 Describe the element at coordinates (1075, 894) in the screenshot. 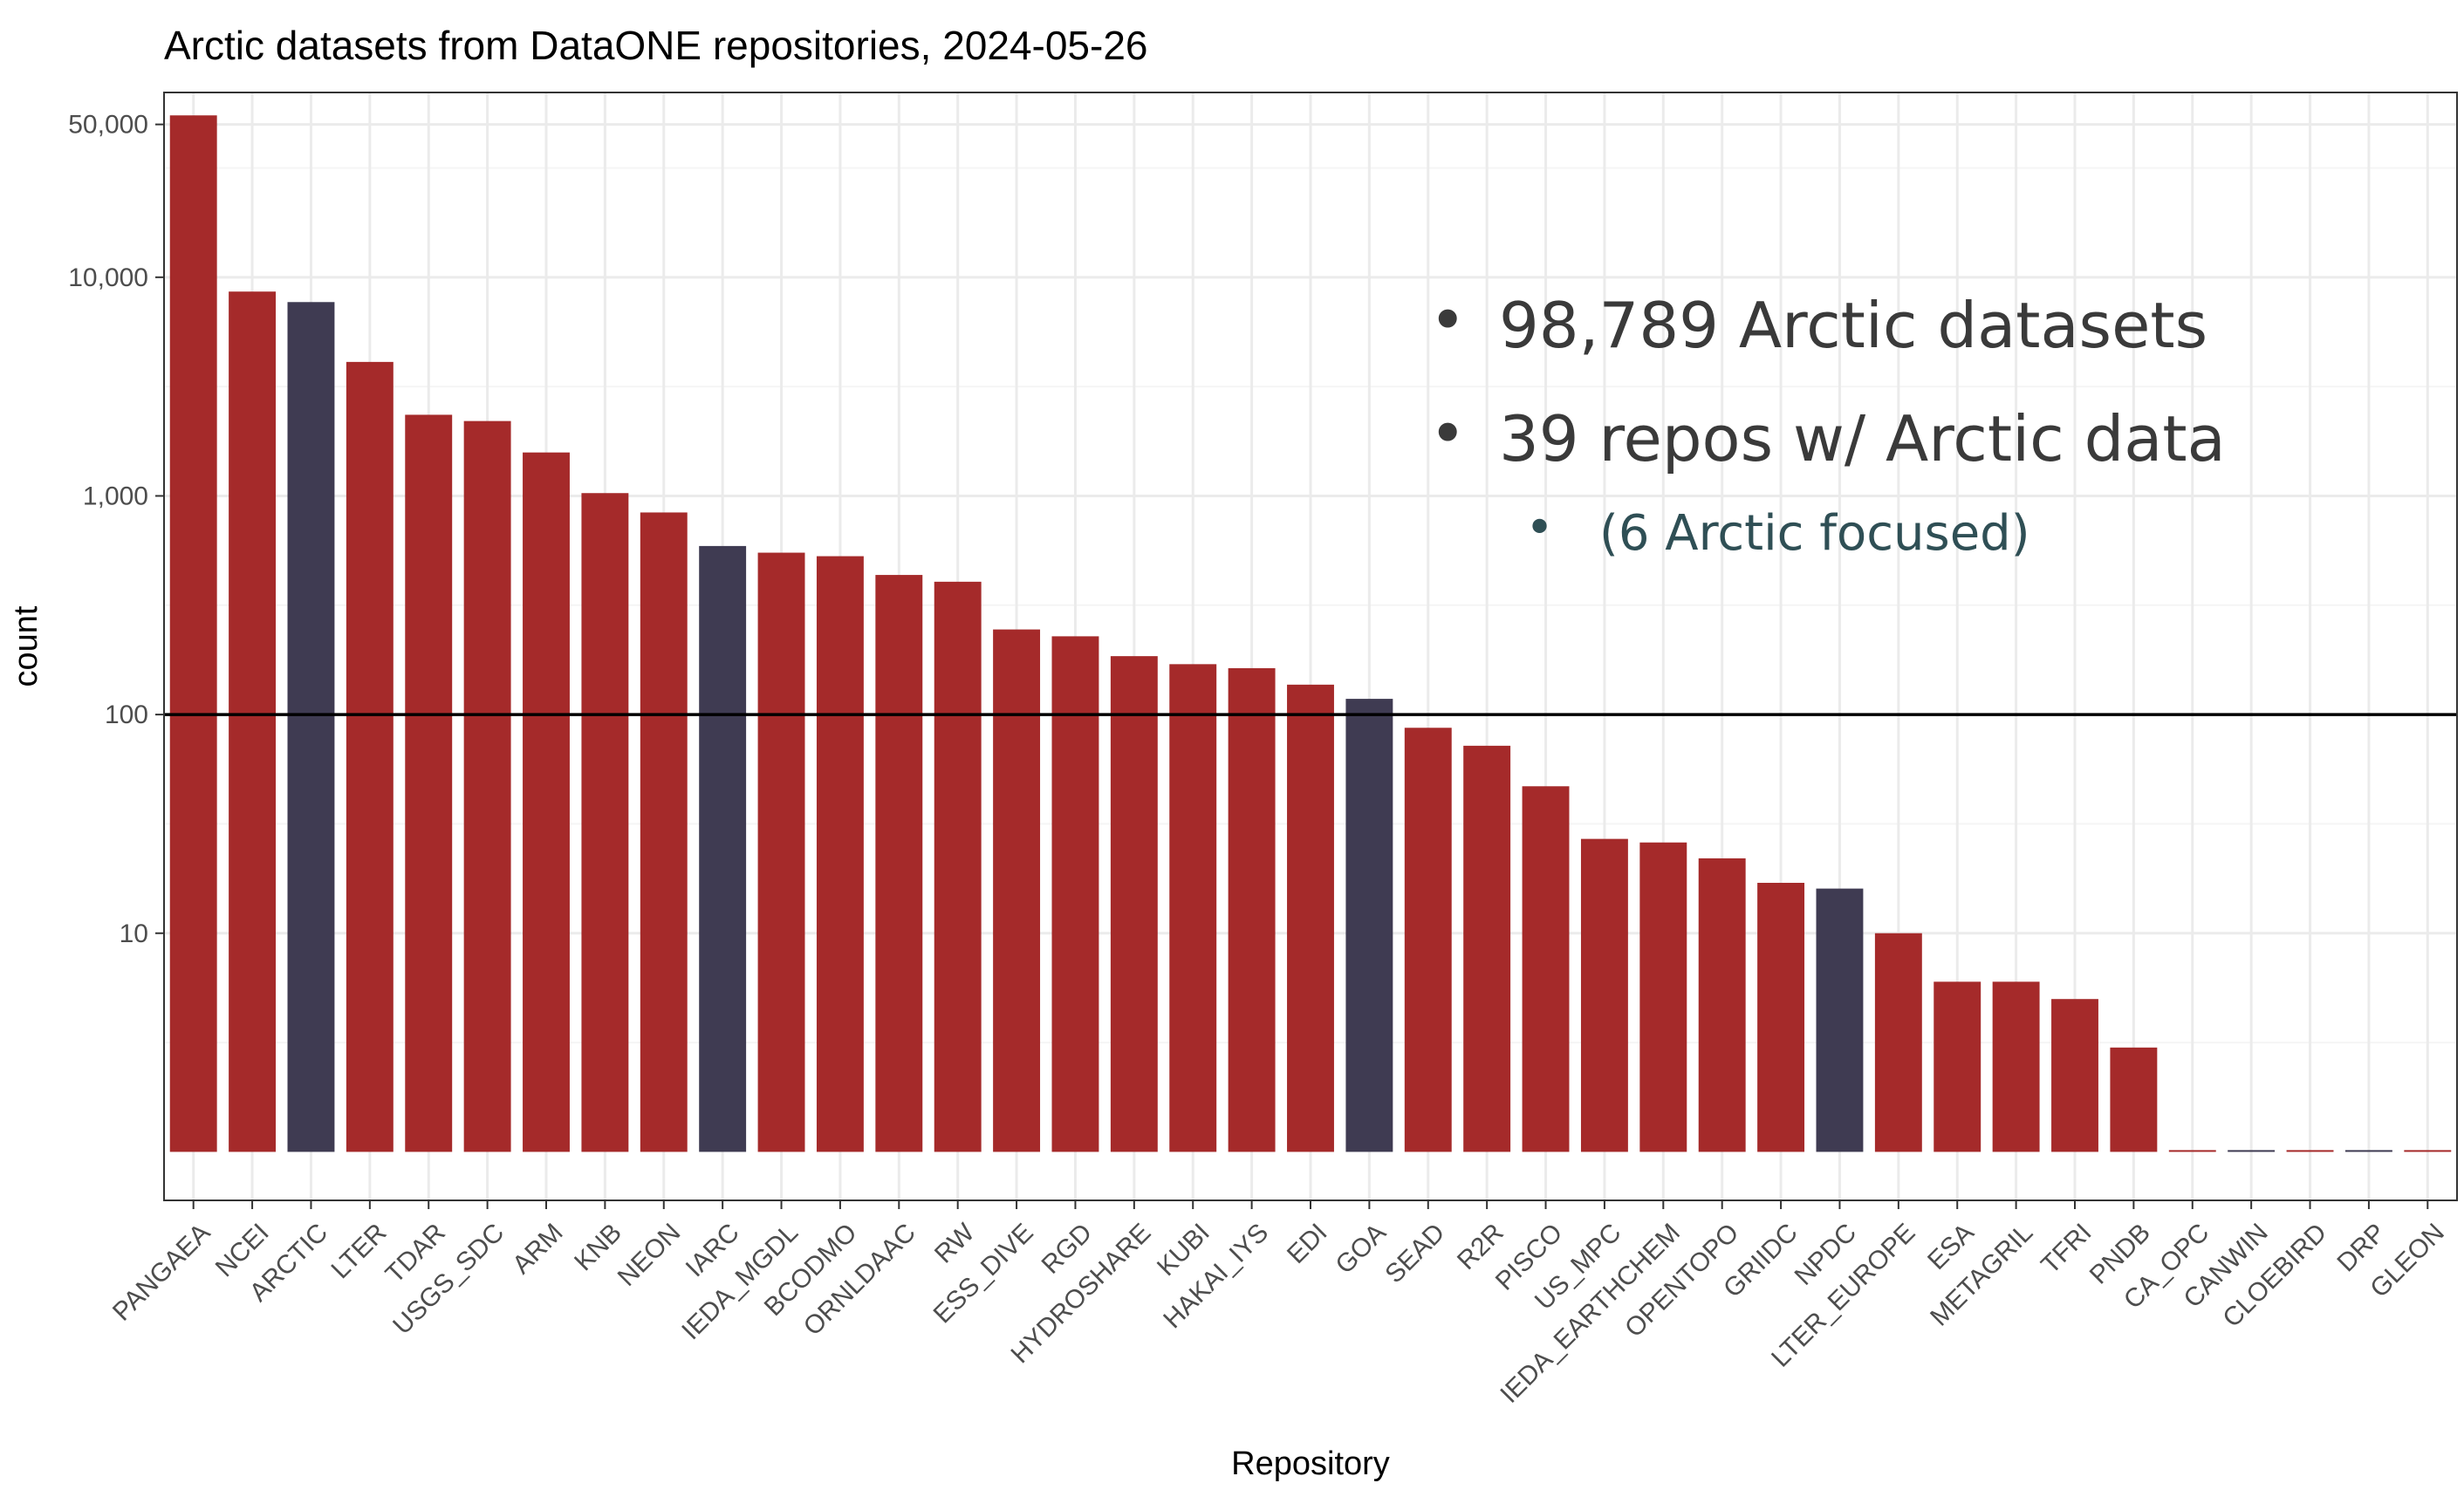

I see `bar-rgd` at that location.